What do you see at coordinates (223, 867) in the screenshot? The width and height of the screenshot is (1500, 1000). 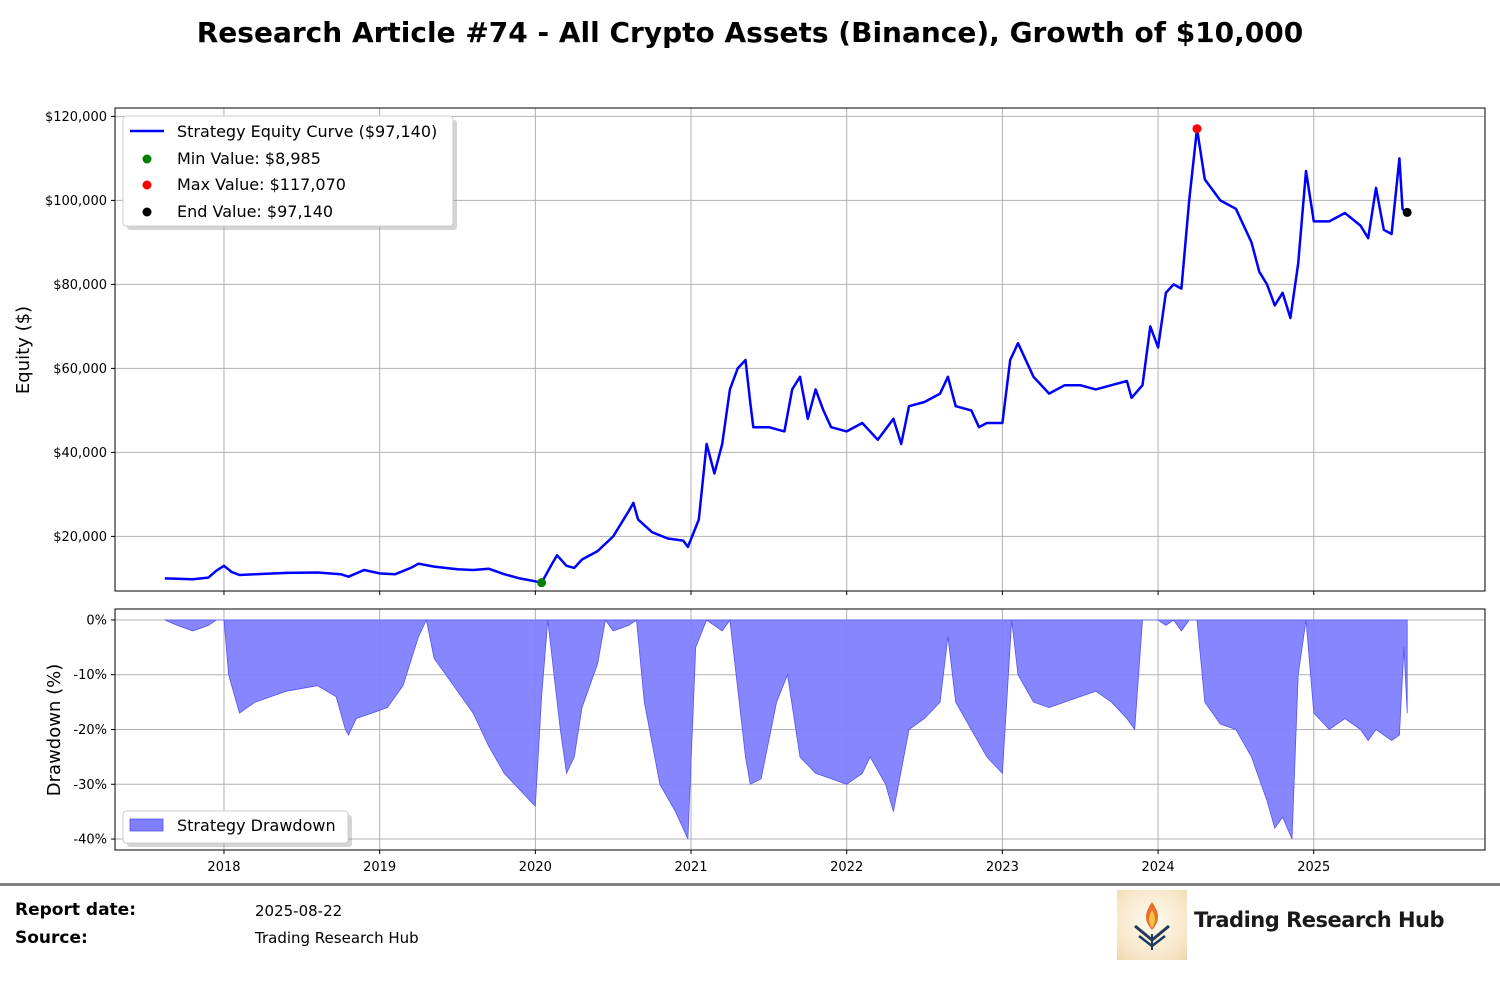 I see `x-tick-label: 2018` at bounding box center [223, 867].